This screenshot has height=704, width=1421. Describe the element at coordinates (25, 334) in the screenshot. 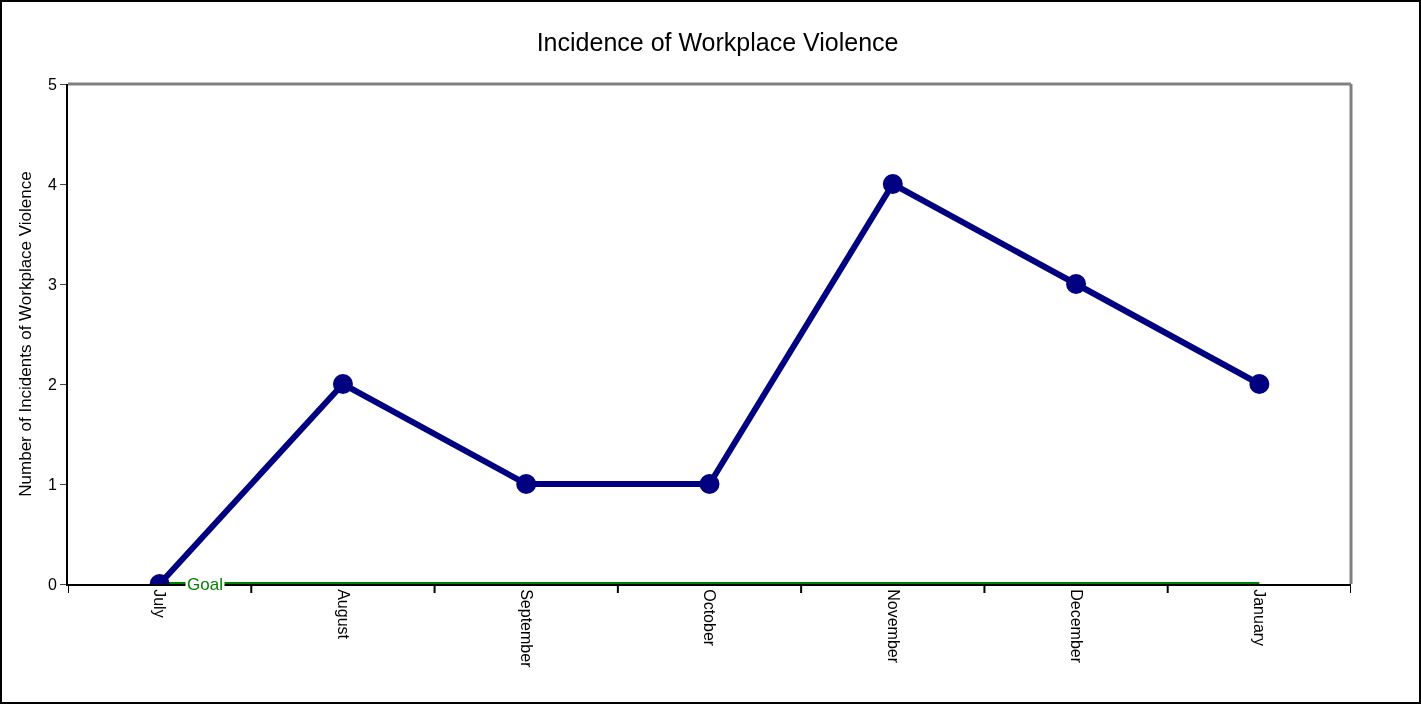

I see `y-axis-title: Number of Incidents of Workplace Violence` at that location.